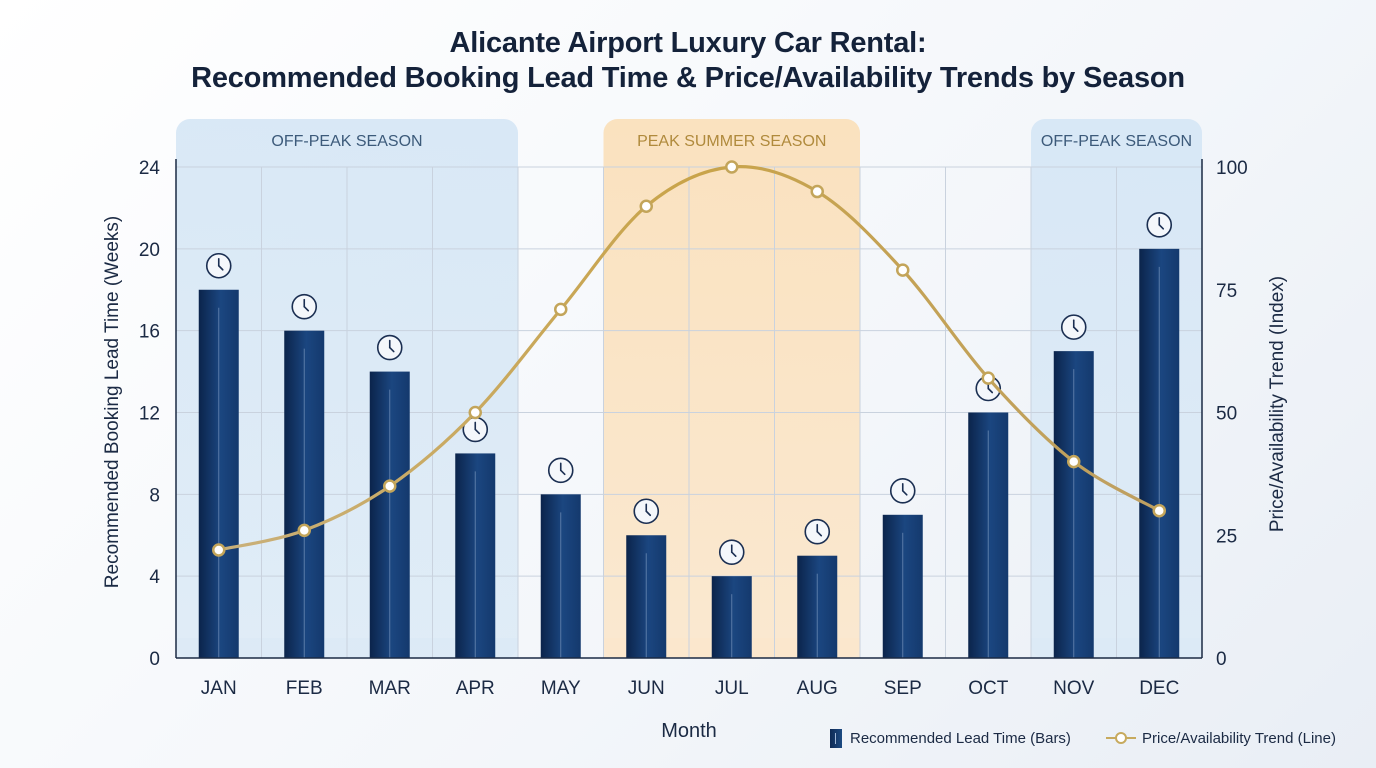  I want to click on legend-line-swatch, so click(1121, 738).